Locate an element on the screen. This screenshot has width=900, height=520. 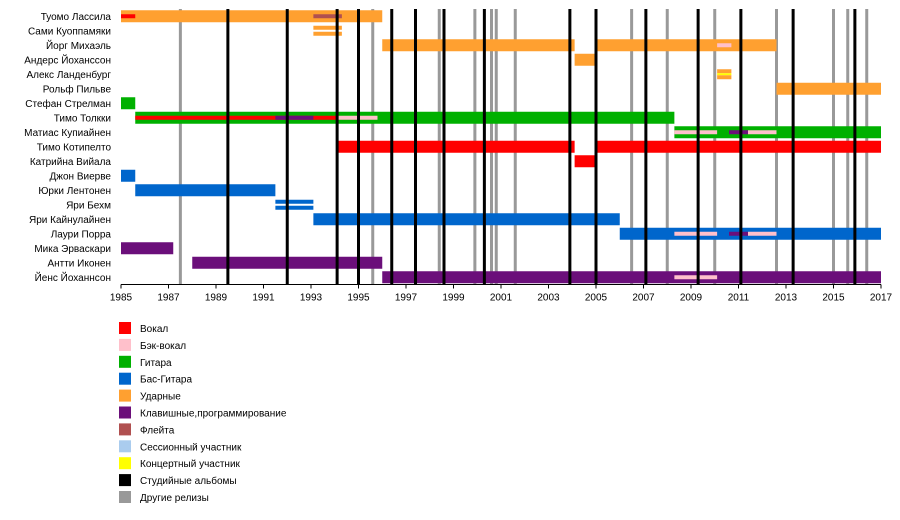
x-tick-label: 1991 is located at coordinates (263, 298).